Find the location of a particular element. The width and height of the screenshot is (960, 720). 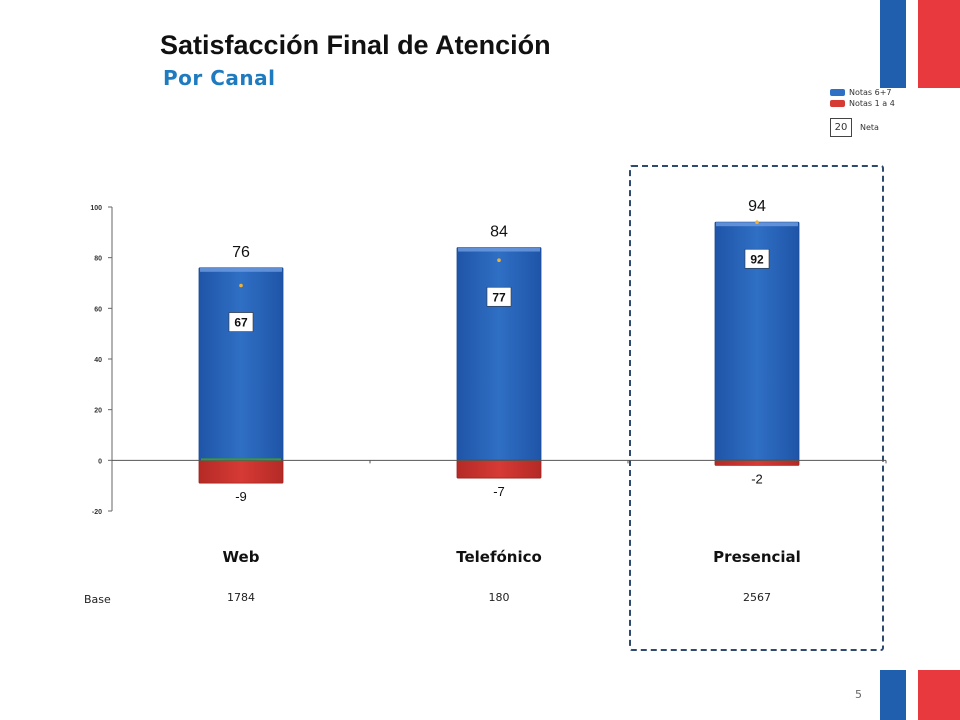

legend-swatch-negative is located at coordinates (837, 103).